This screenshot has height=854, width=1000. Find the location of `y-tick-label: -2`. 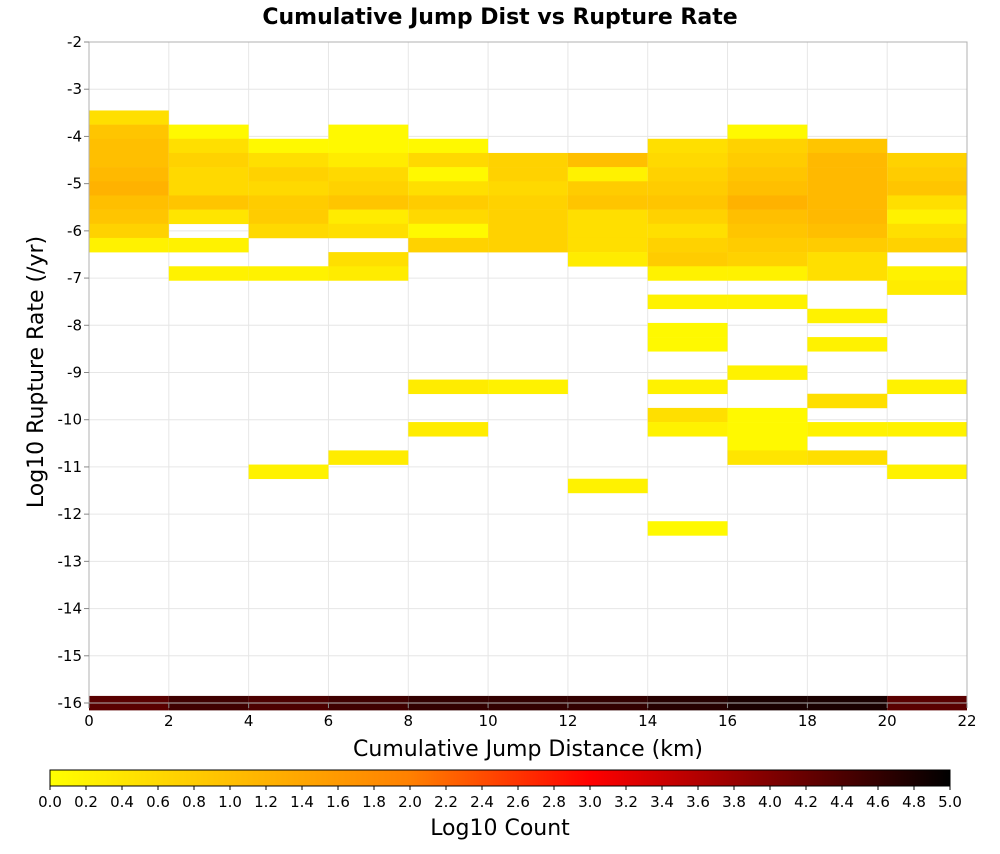

y-tick-label: -2 is located at coordinates (74, 42).